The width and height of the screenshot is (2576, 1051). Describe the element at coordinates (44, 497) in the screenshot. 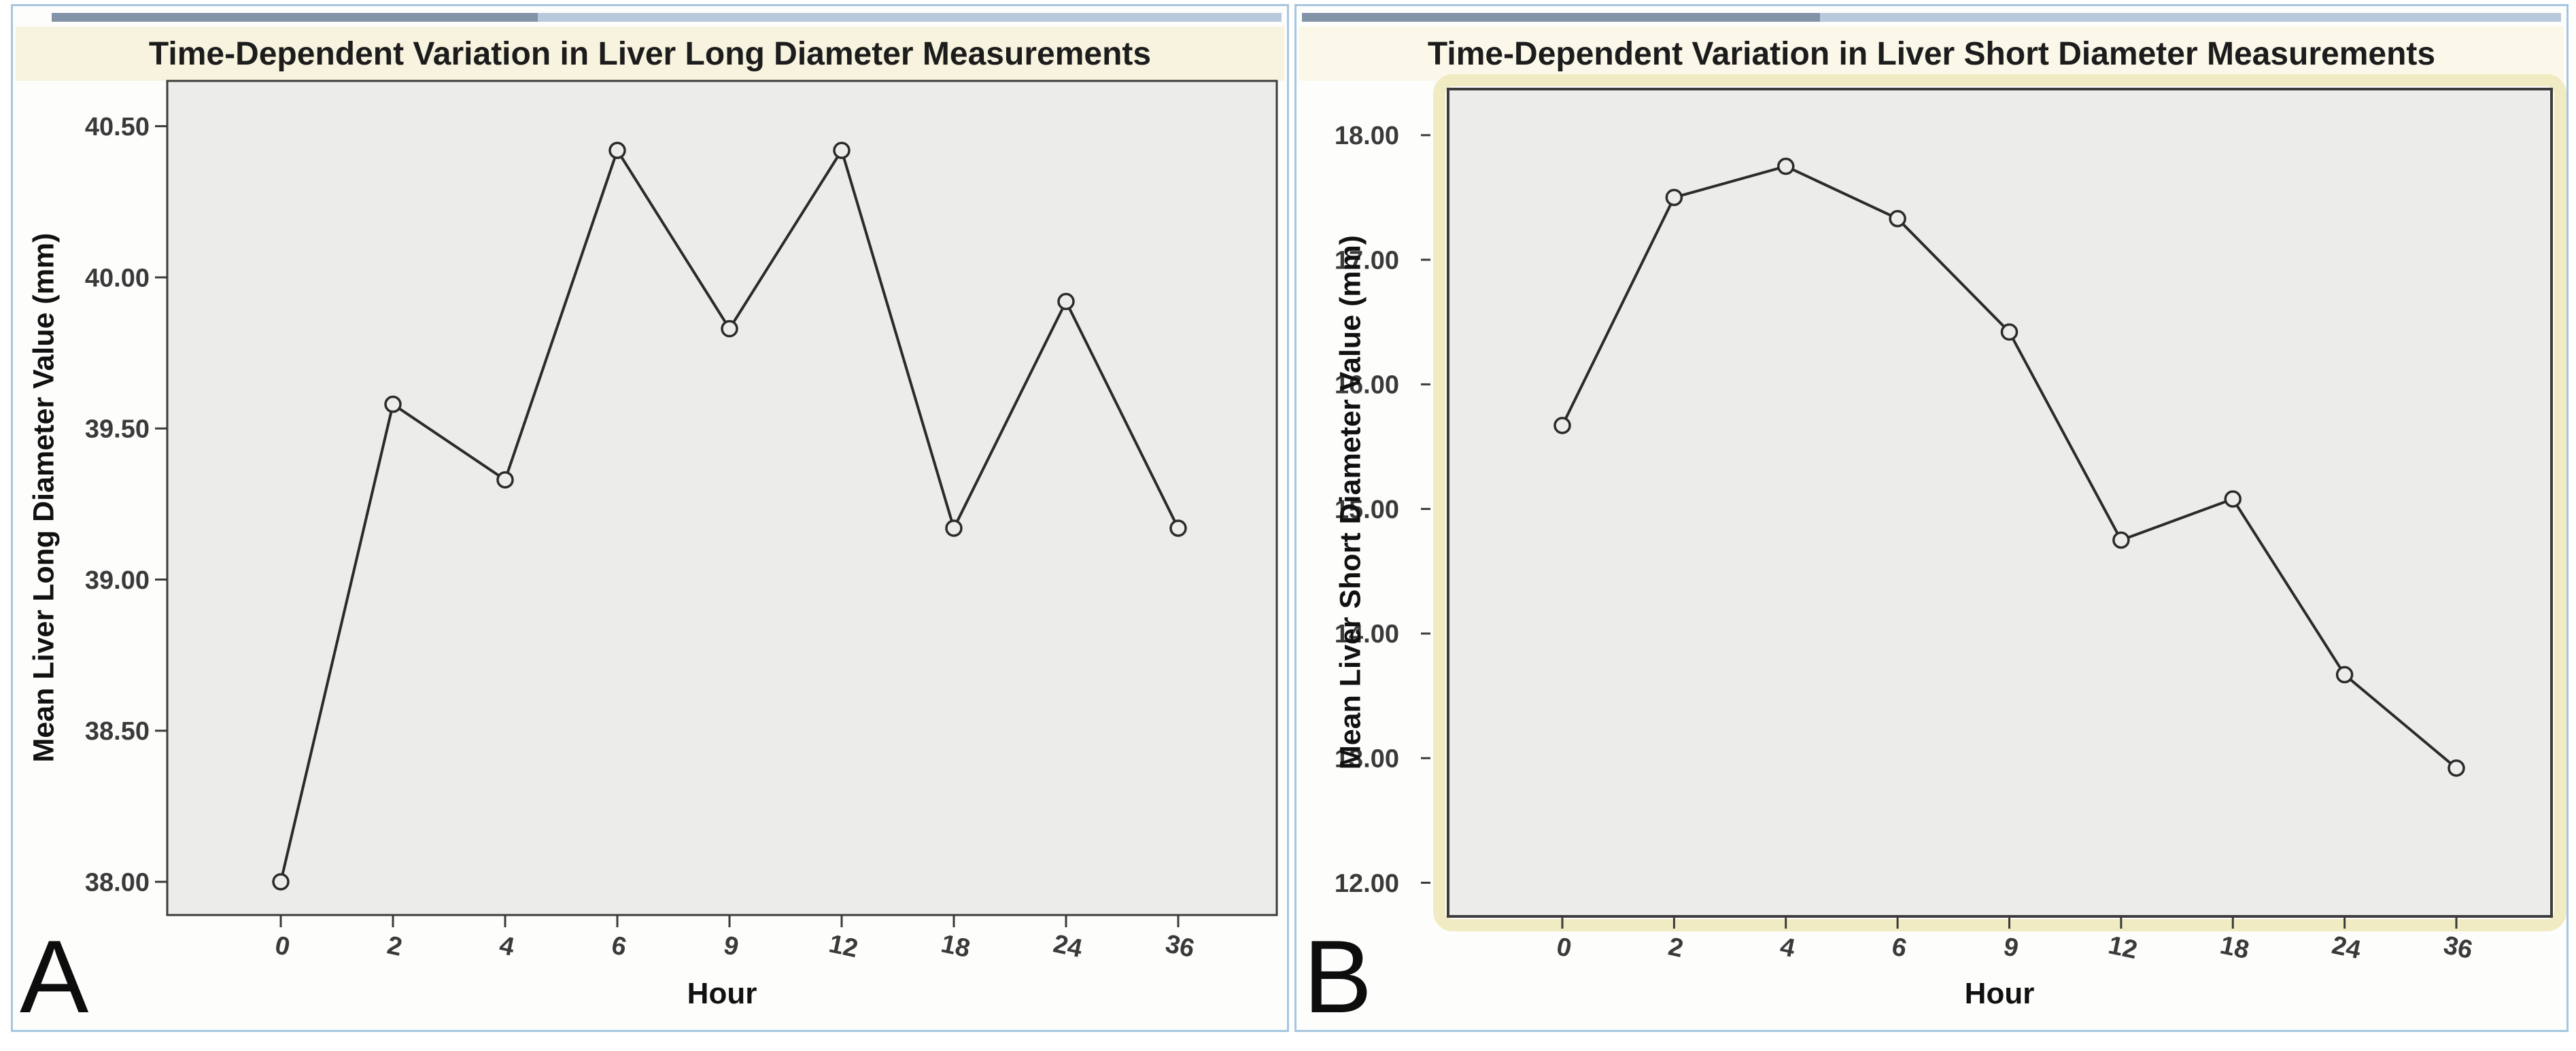

I see `y-axis-title: Mean Liver Long Diameter Value (mm)` at that location.